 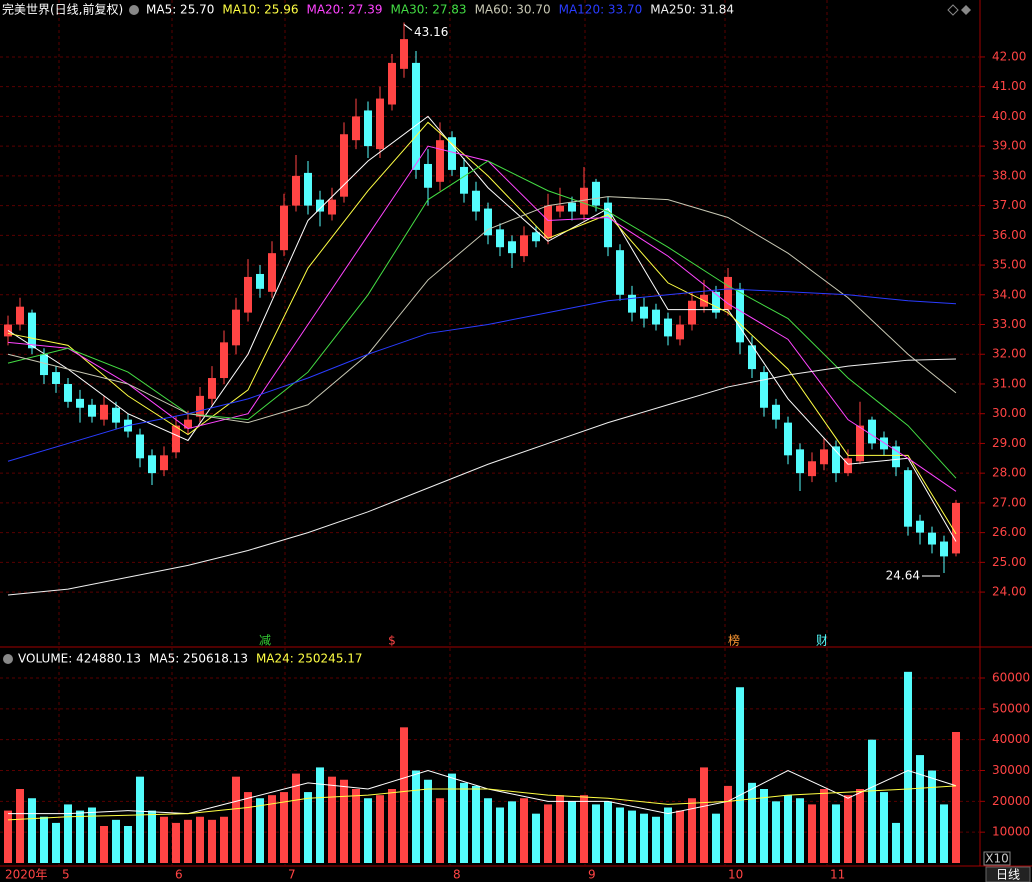 What do you see at coordinates (953, 10) in the screenshot?
I see `expand-icon` at bounding box center [953, 10].